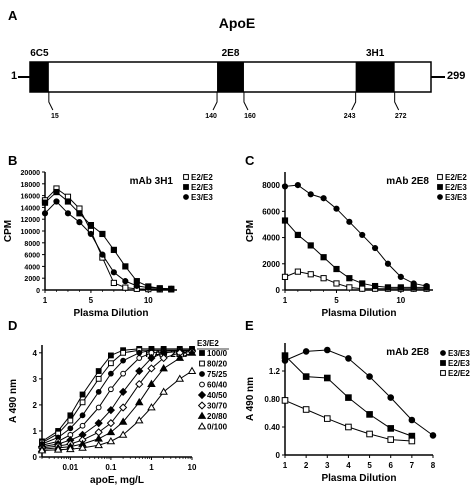 The height and width of the screenshot is (491, 474). Describe the element at coordinates (31, 197) in the screenshot. I see `y-tick-label: 16000` at that location.